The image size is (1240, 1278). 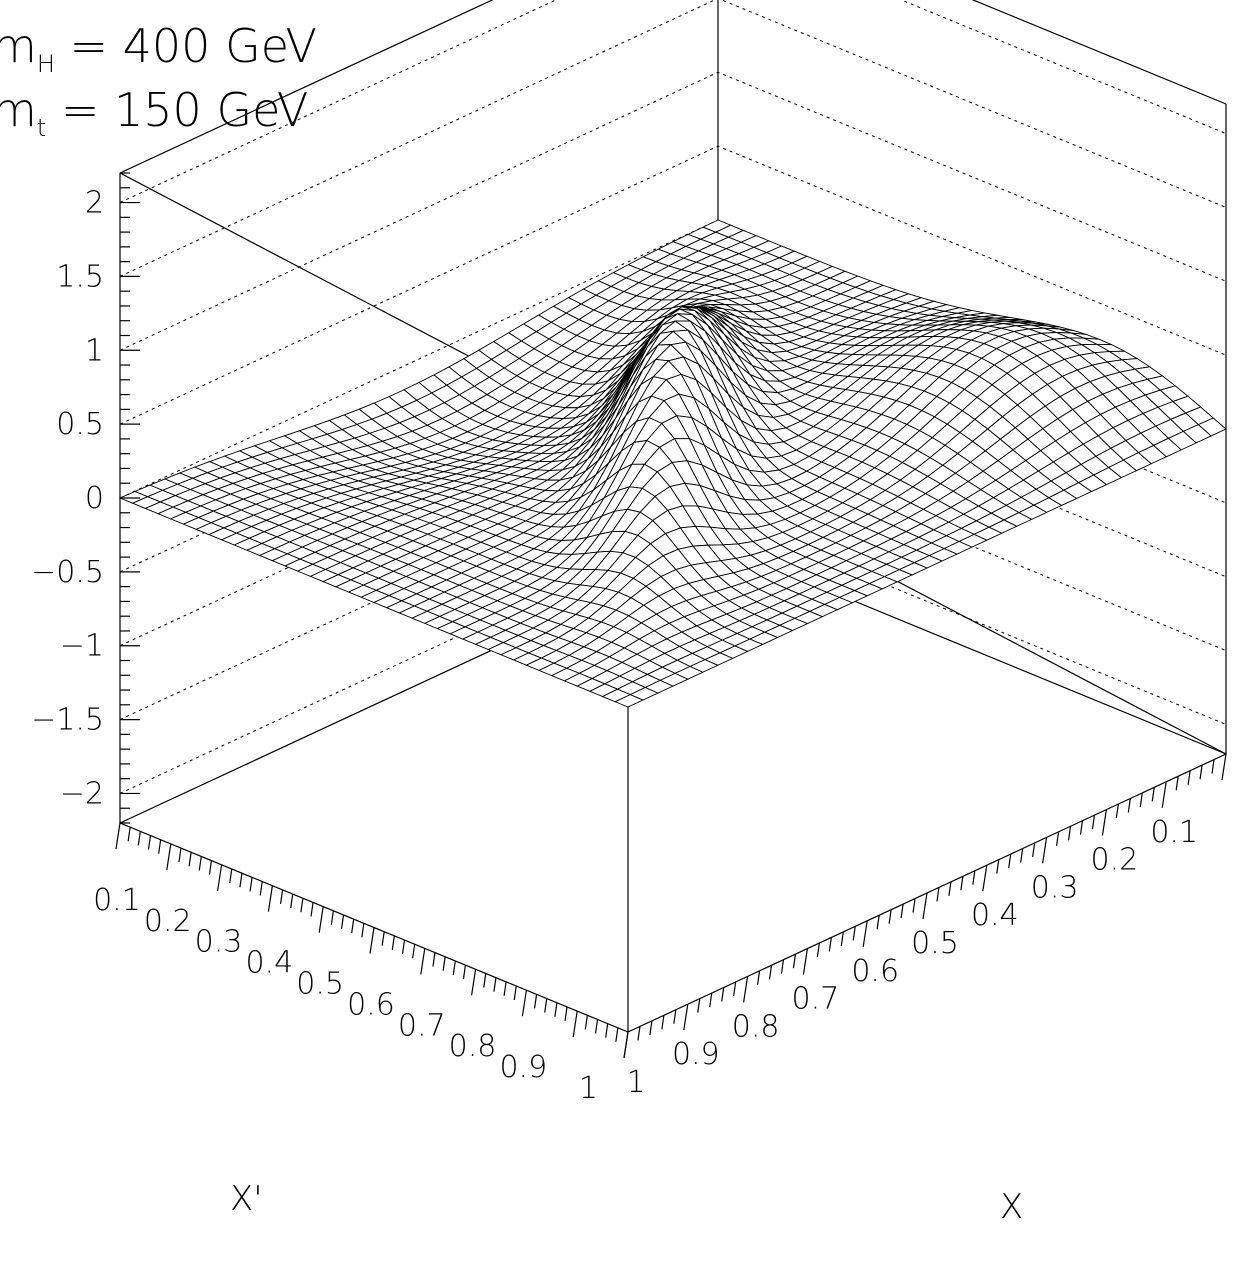 I want to click on x-tick-label: 0.3, so click(x=1055, y=887).